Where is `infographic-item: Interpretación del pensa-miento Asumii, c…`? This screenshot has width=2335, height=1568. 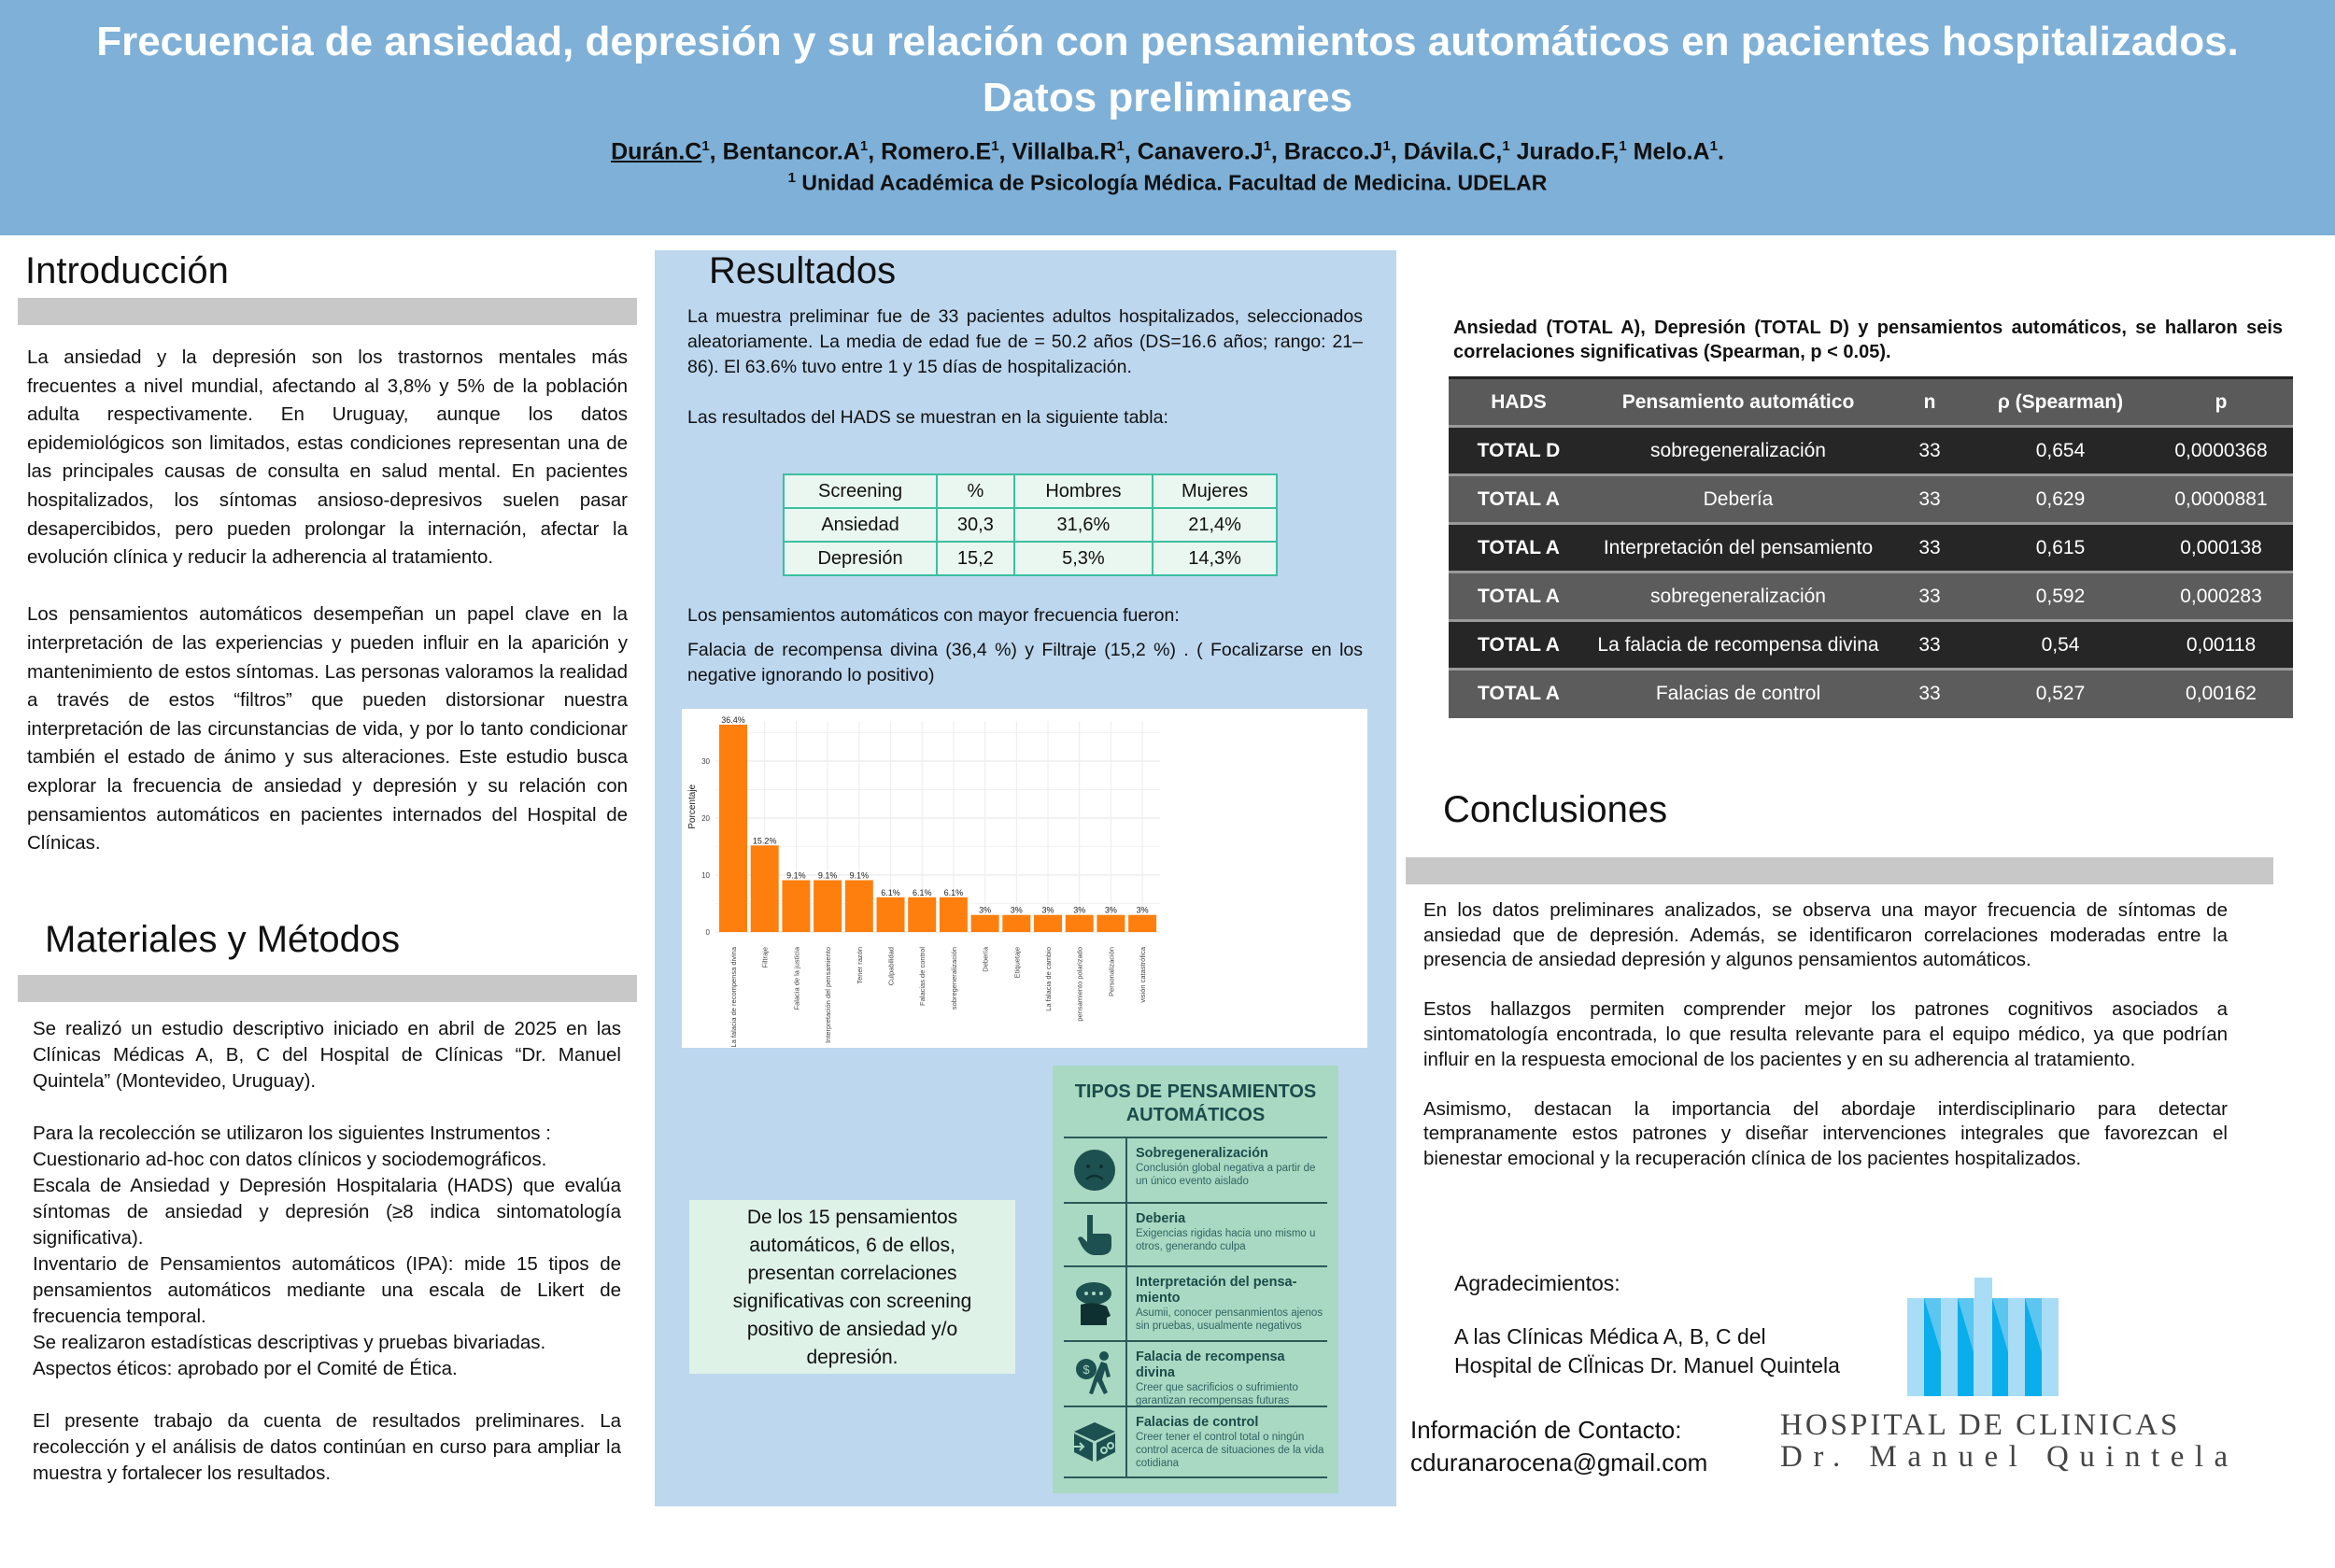 infographic-item: Interpretación del pensa-miento Asumii, c… is located at coordinates (1195, 1302).